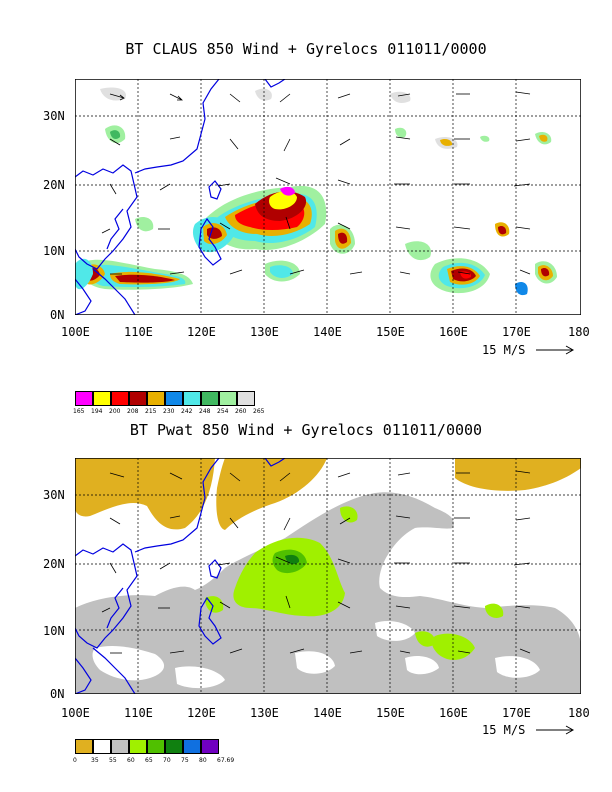 This screenshot has height=792, width=612. What do you see at coordinates (264, 332) in the screenshot?
I see `panel1-xlabel-130e: 130E` at bounding box center [264, 332].